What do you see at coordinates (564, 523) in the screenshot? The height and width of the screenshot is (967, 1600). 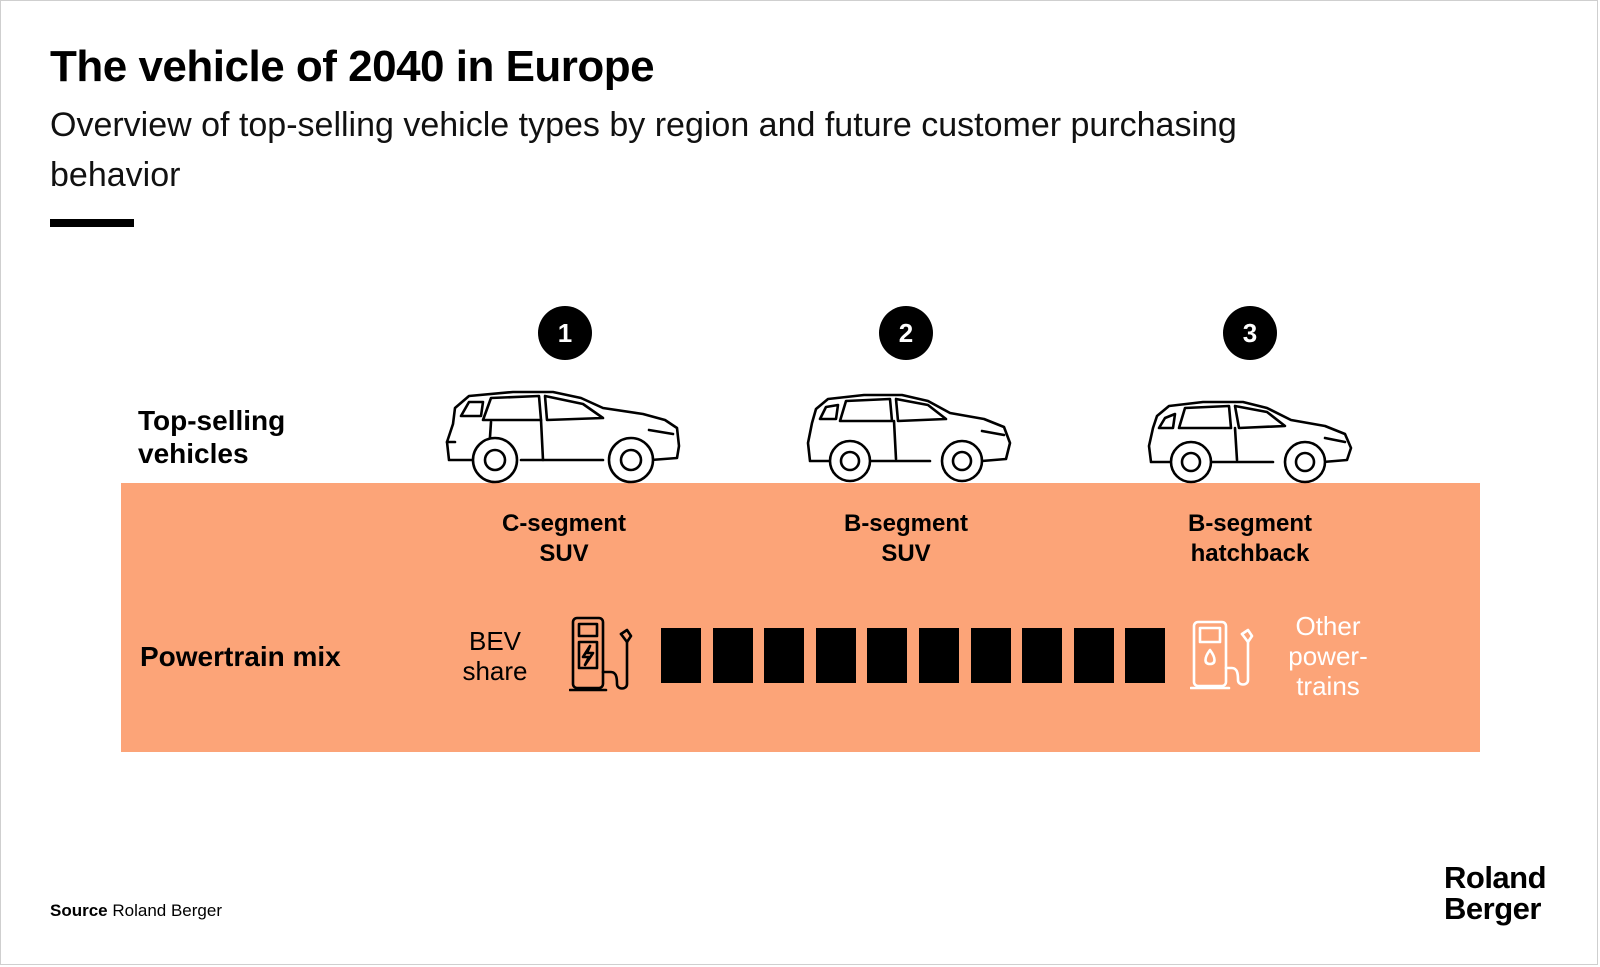 I see `vehicle-1-name-line1: C-segment` at bounding box center [564, 523].